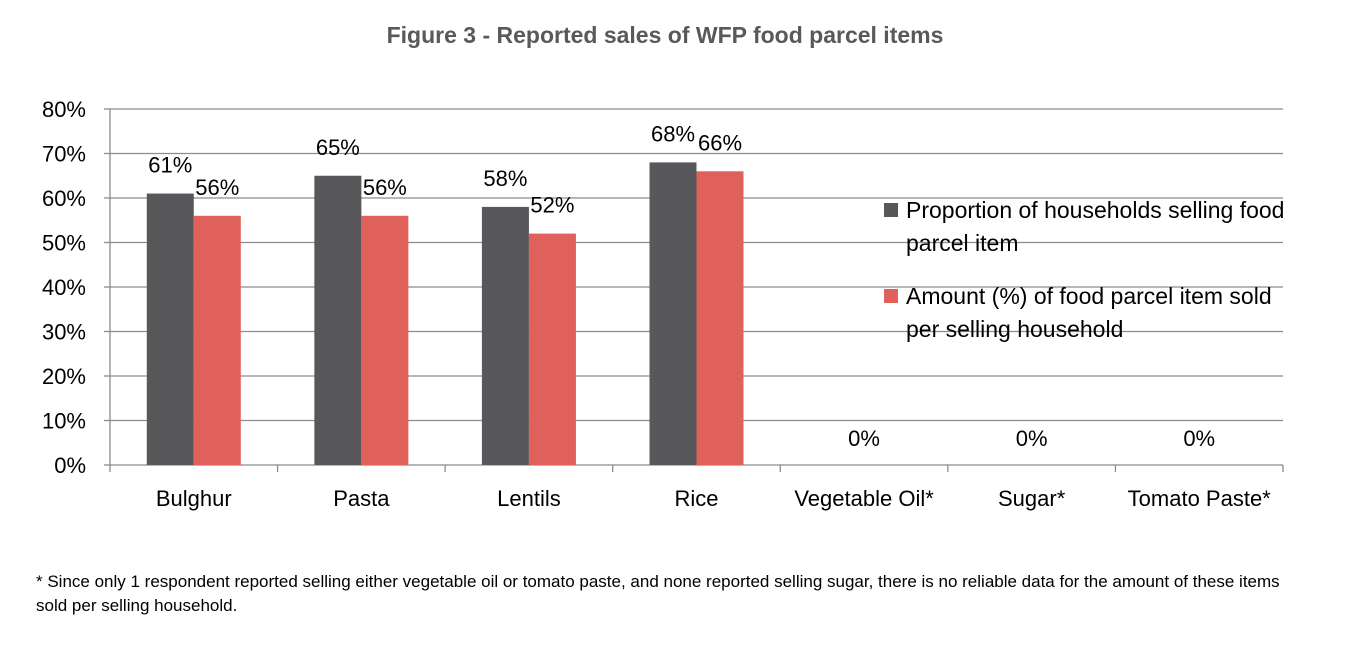 This screenshot has width=1350, height=648. What do you see at coordinates (64, 243) in the screenshot?
I see `y-tick-label: 50%` at bounding box center [64, 243].